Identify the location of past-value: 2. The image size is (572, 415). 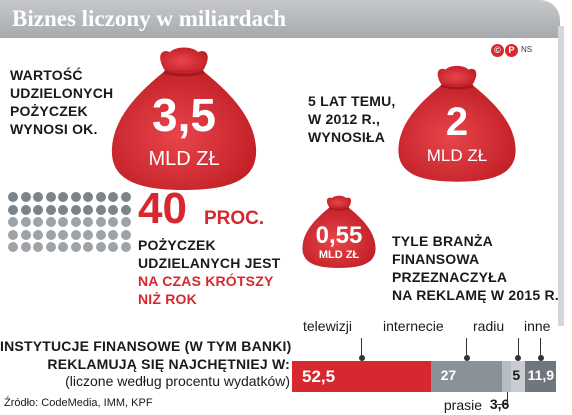
(457, 122).